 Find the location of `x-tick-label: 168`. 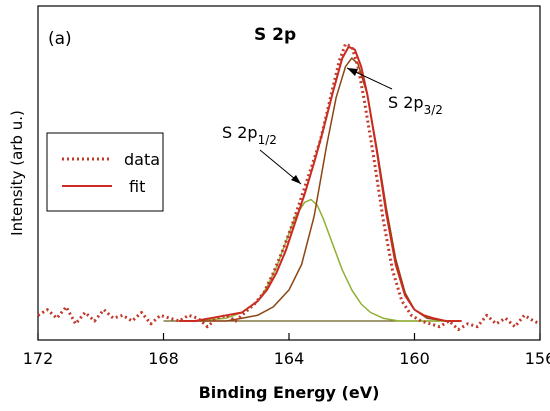

x-tick-label: 168 is located at coordinates (163, 358).